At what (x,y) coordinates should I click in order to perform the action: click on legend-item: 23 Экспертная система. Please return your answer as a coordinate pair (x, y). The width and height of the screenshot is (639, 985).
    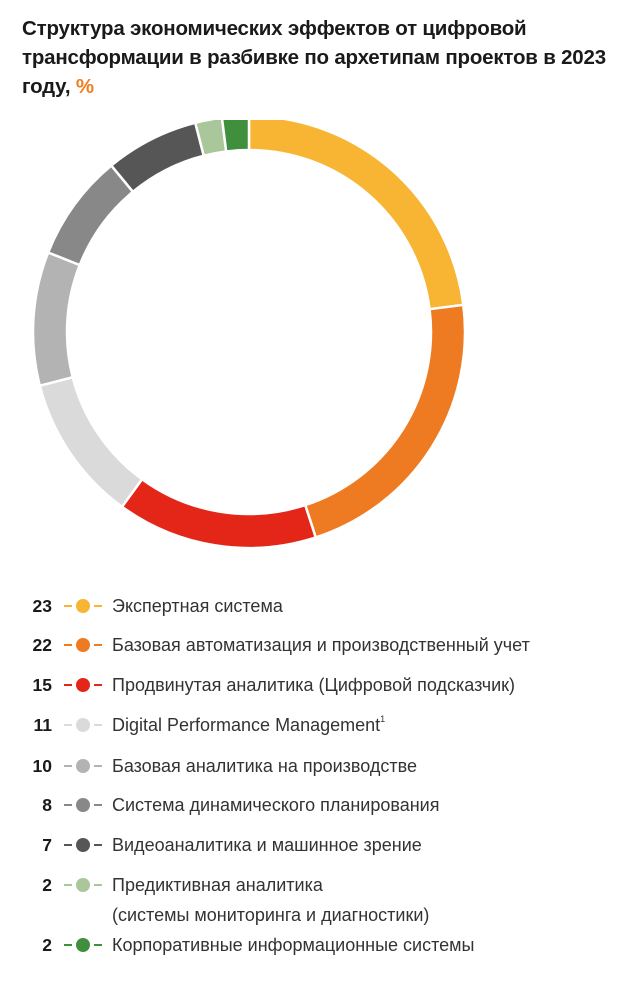
    Looking at the image, I should click on (319, 606).